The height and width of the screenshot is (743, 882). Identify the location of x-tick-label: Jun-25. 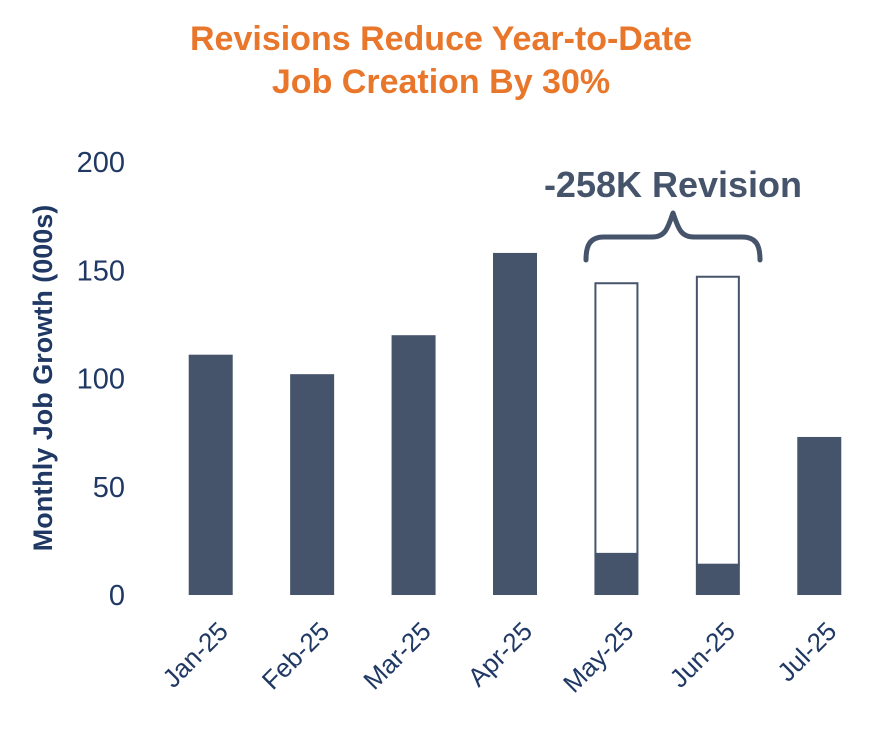
(702, 654).